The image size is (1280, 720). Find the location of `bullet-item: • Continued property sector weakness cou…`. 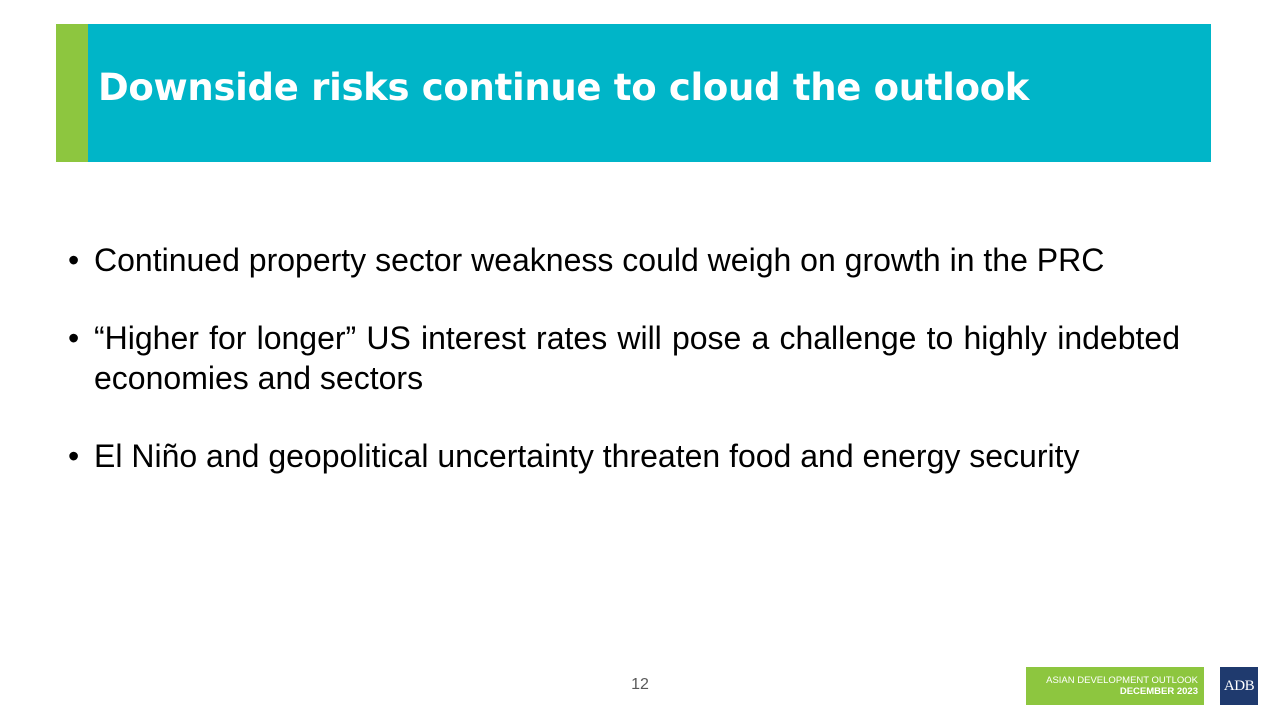

bullet-item: • Continued property sector weakness cou… is located at coordinates (624, 260).